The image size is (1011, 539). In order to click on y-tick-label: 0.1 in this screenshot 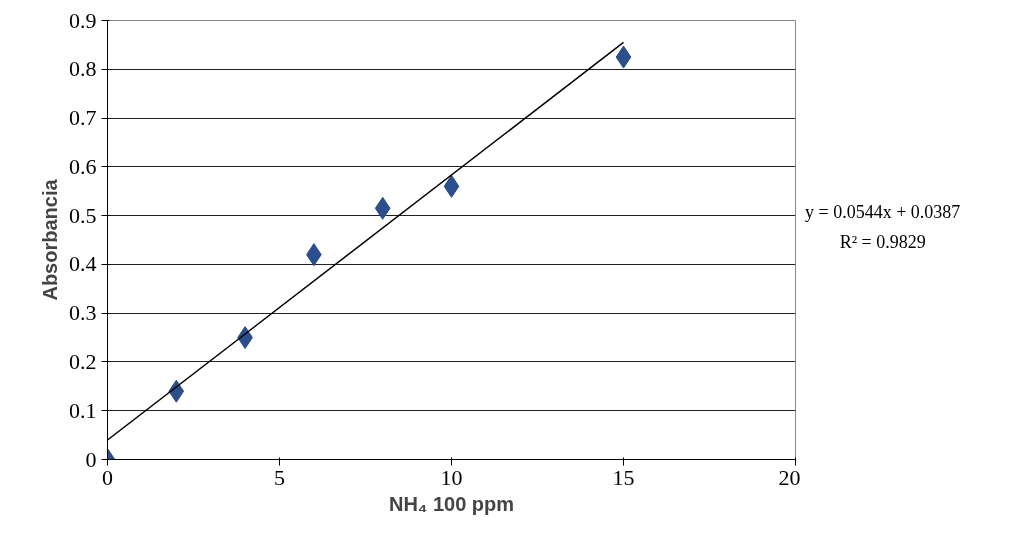, I will do `click(83, 410)`.